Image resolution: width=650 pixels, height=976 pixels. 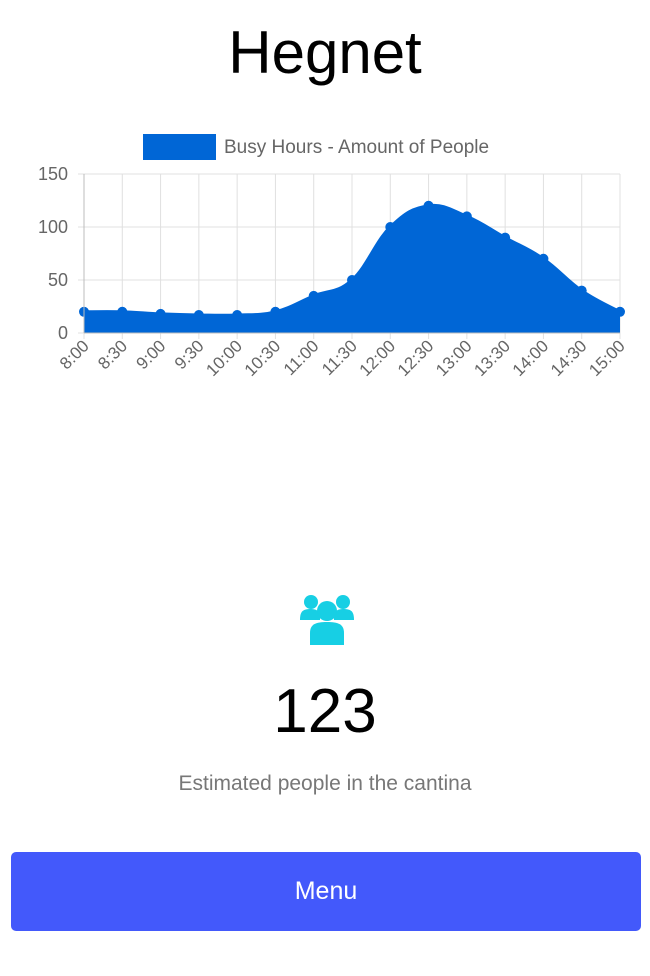 What do you see at coordinates (531, 358) in the screenshot?
I see `x-tick-label: 14:00` at bounding box center [531, 358].